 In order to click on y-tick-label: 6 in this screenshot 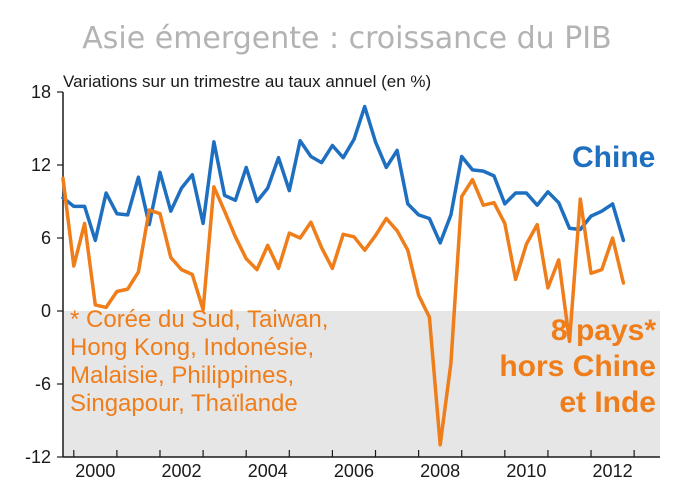, I will do `click(46, 238)`.